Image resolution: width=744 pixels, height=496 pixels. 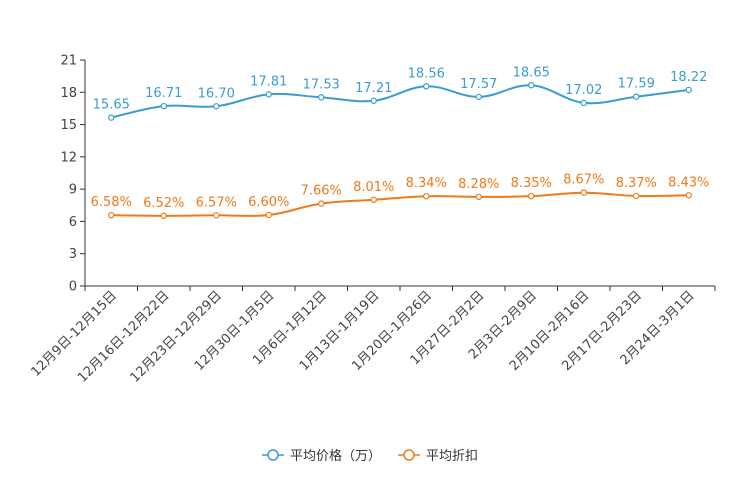 I want to click on legend-item-2: 平均折扣, so click(x=438, y=456).